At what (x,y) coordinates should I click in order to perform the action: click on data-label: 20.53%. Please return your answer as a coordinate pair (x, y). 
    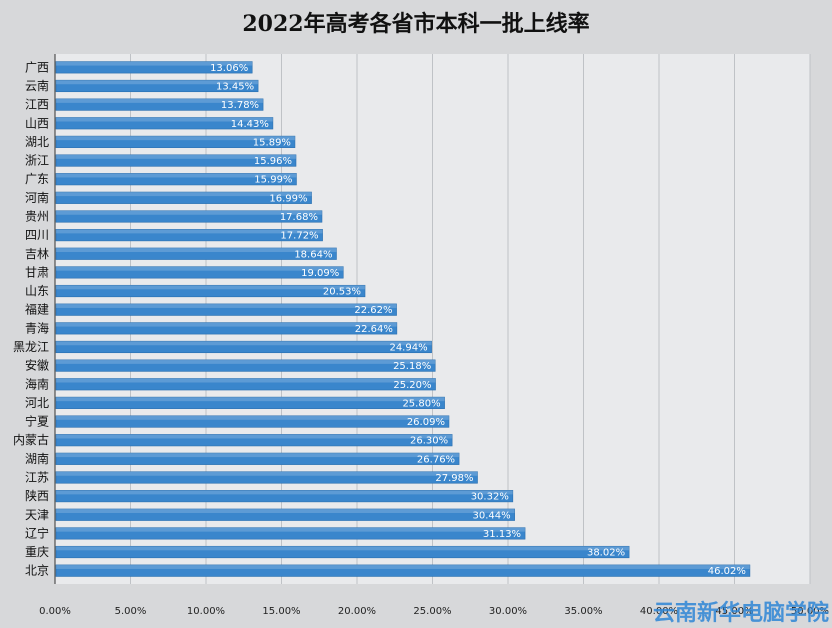
    Looking at the image, I should click on (342, 292).